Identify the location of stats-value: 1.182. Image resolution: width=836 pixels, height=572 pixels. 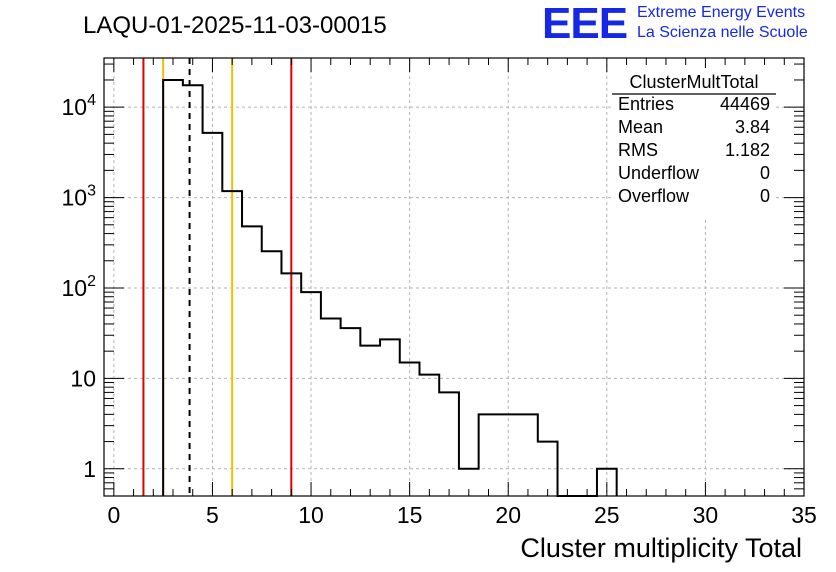
(747, 150).